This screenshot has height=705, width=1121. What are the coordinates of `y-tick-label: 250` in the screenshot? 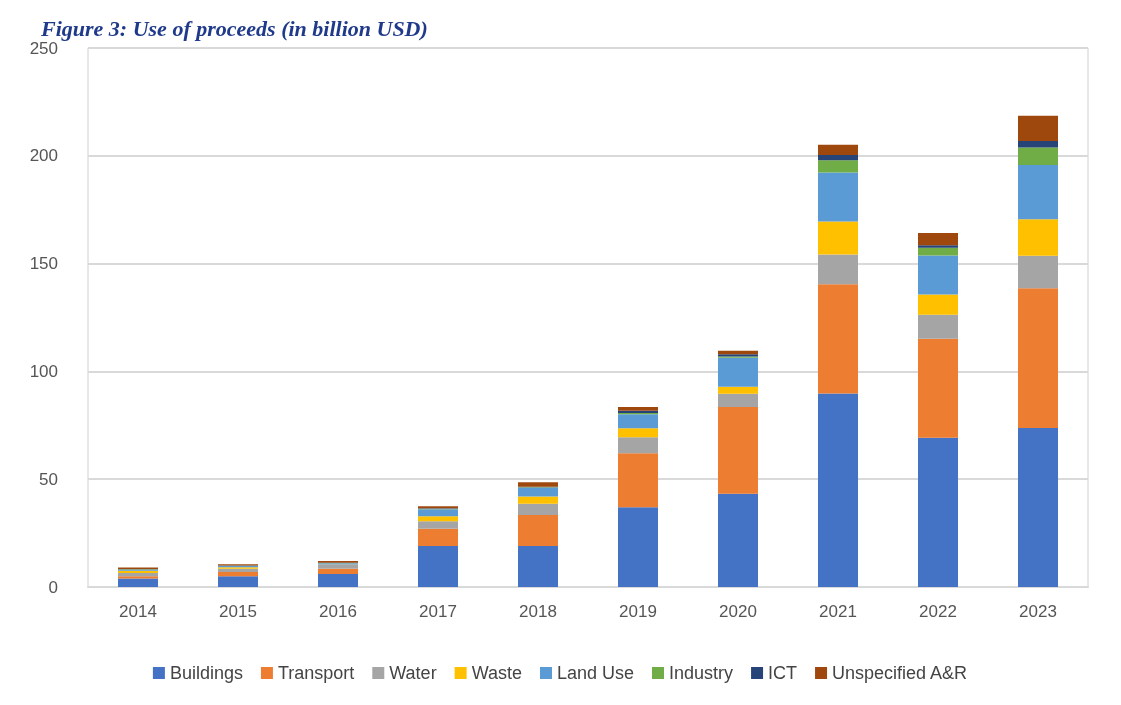 It's located at (43, 48).